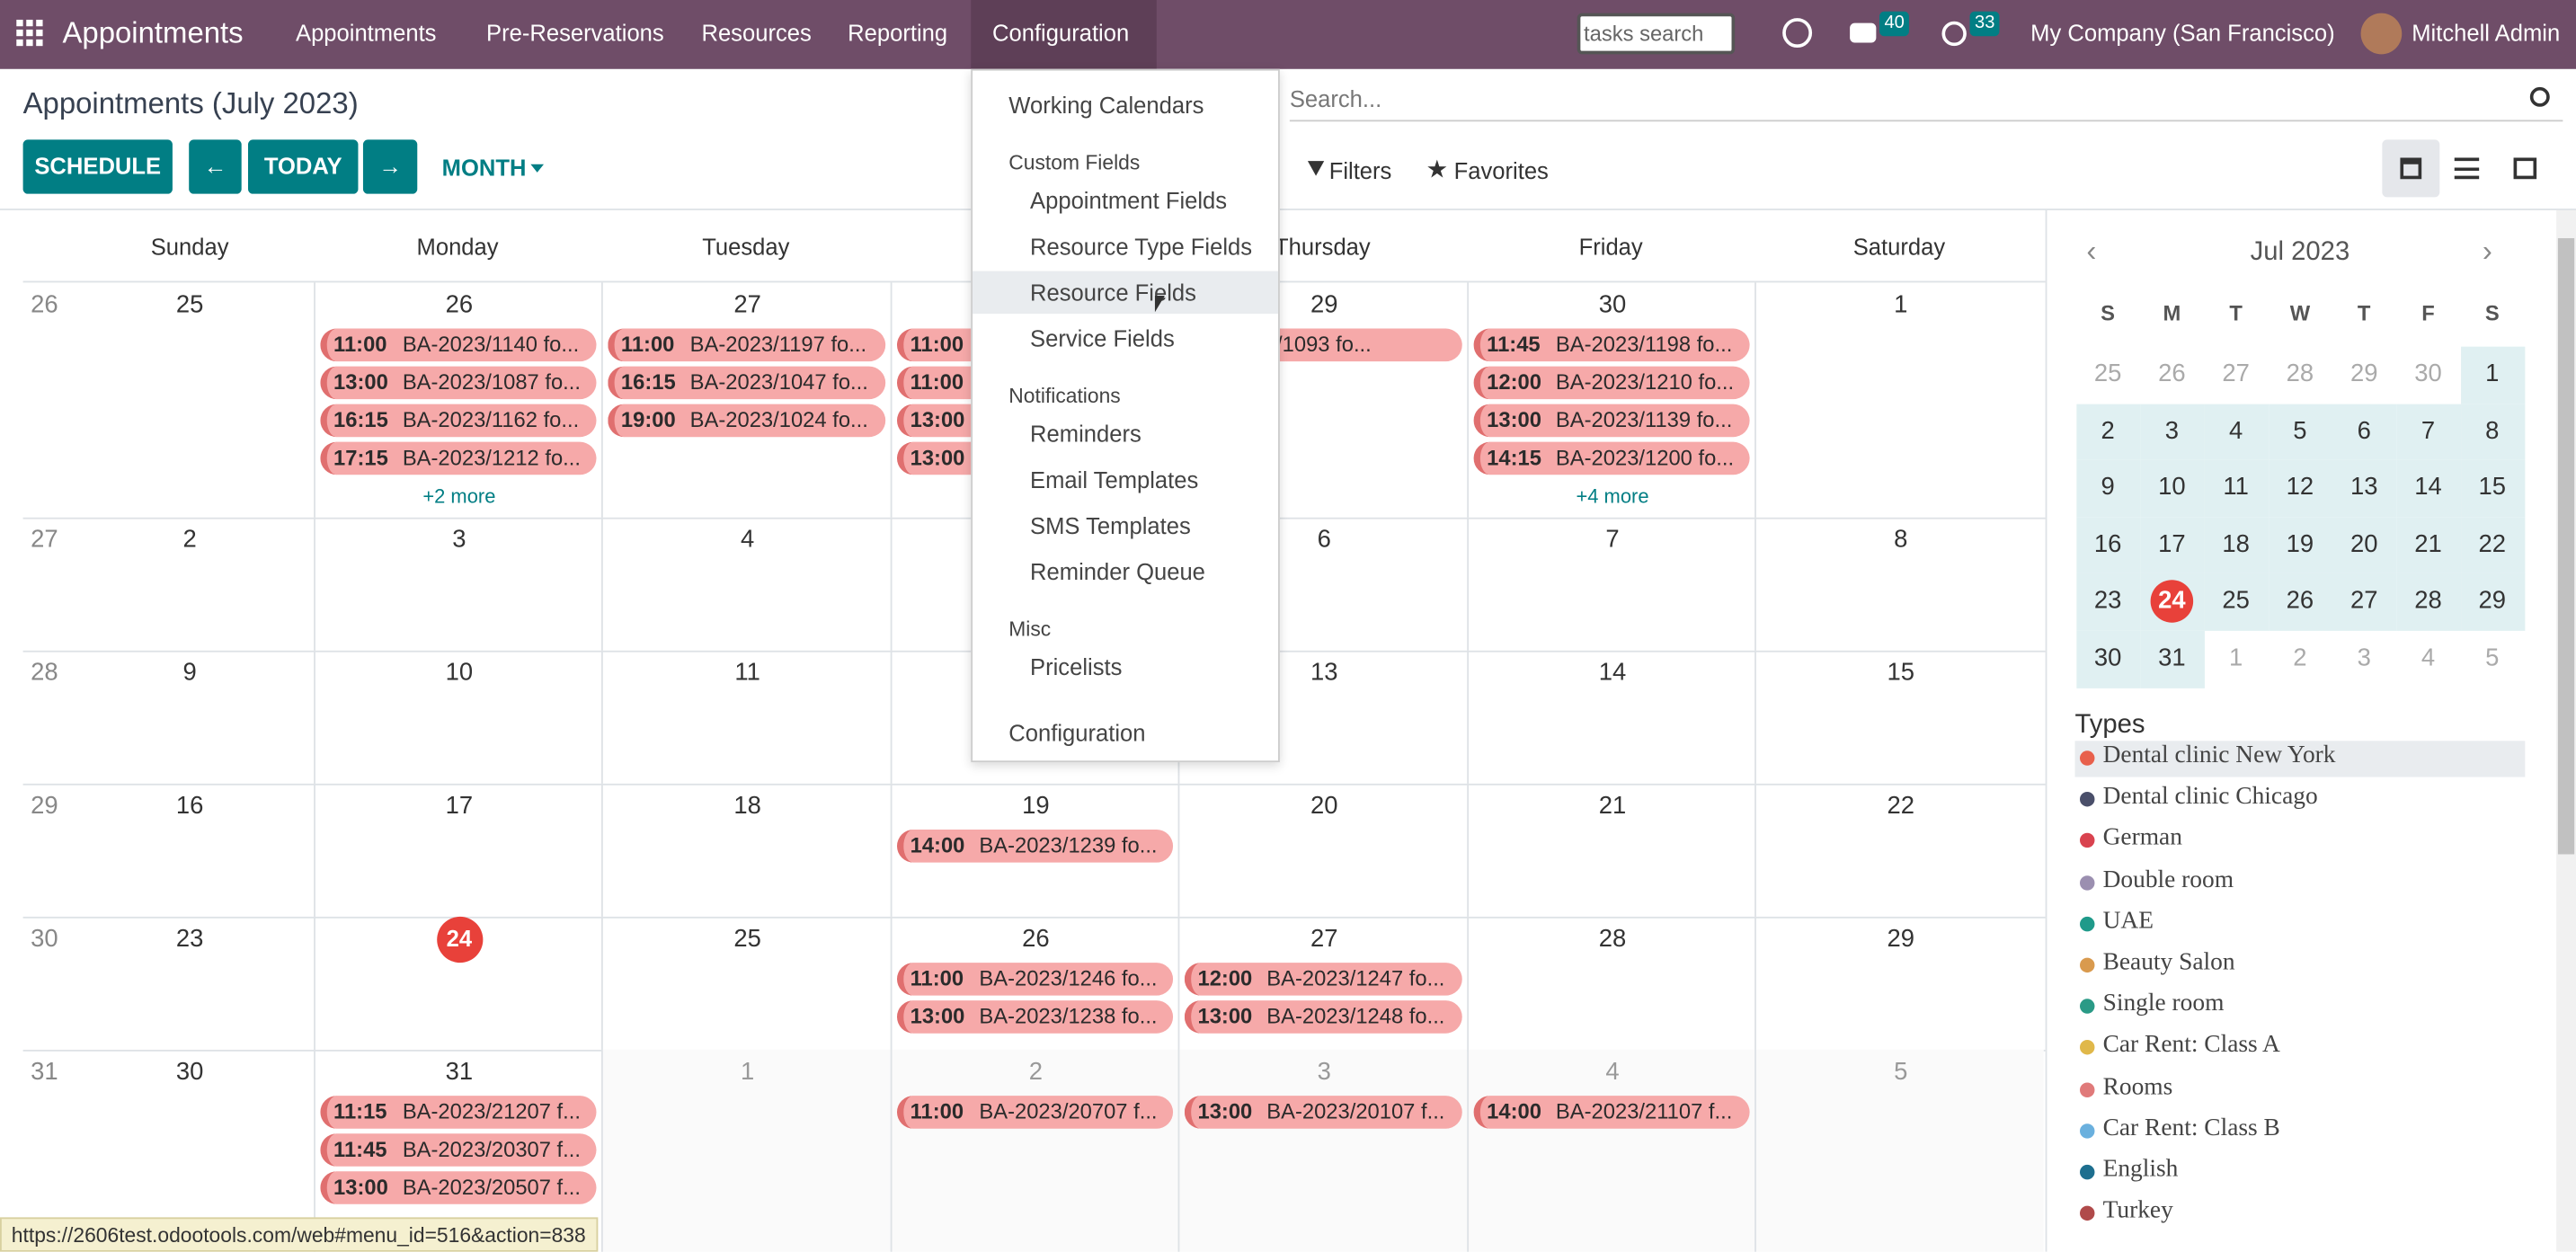  I want to click on mini-day: 6, so click(2364, 430).